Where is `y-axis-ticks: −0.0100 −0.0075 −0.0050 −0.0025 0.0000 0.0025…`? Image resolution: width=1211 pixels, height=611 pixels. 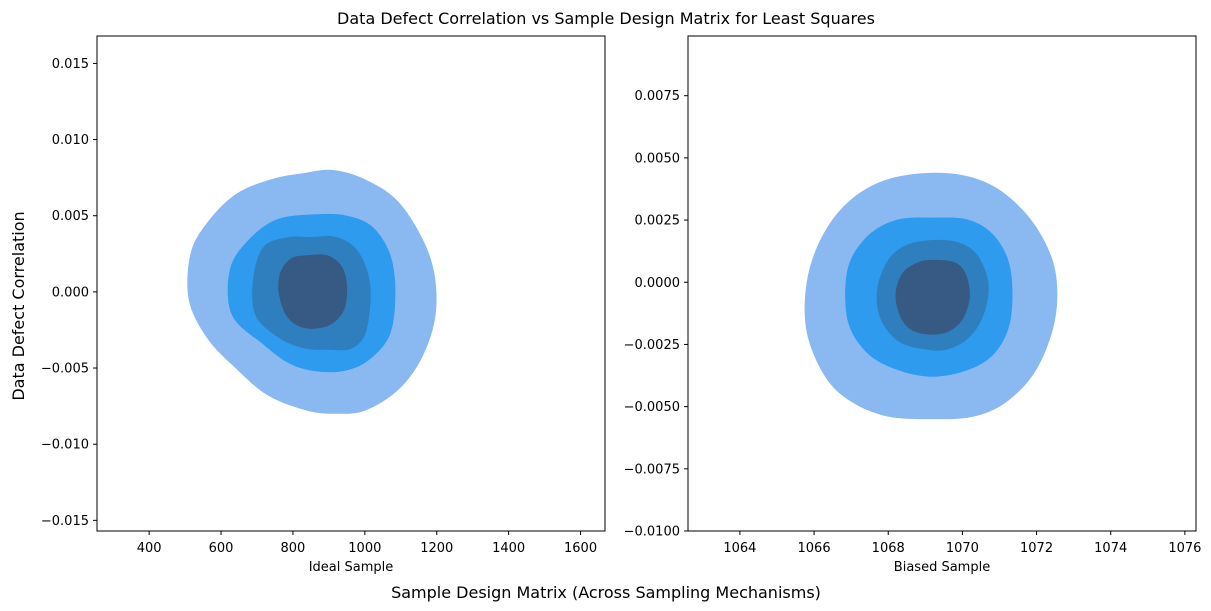 y-axis-ticks: −0.0100 −0.0075 −0.0050 −0.0025 0.0000 0.0025… is located at coordinates (656, 314).